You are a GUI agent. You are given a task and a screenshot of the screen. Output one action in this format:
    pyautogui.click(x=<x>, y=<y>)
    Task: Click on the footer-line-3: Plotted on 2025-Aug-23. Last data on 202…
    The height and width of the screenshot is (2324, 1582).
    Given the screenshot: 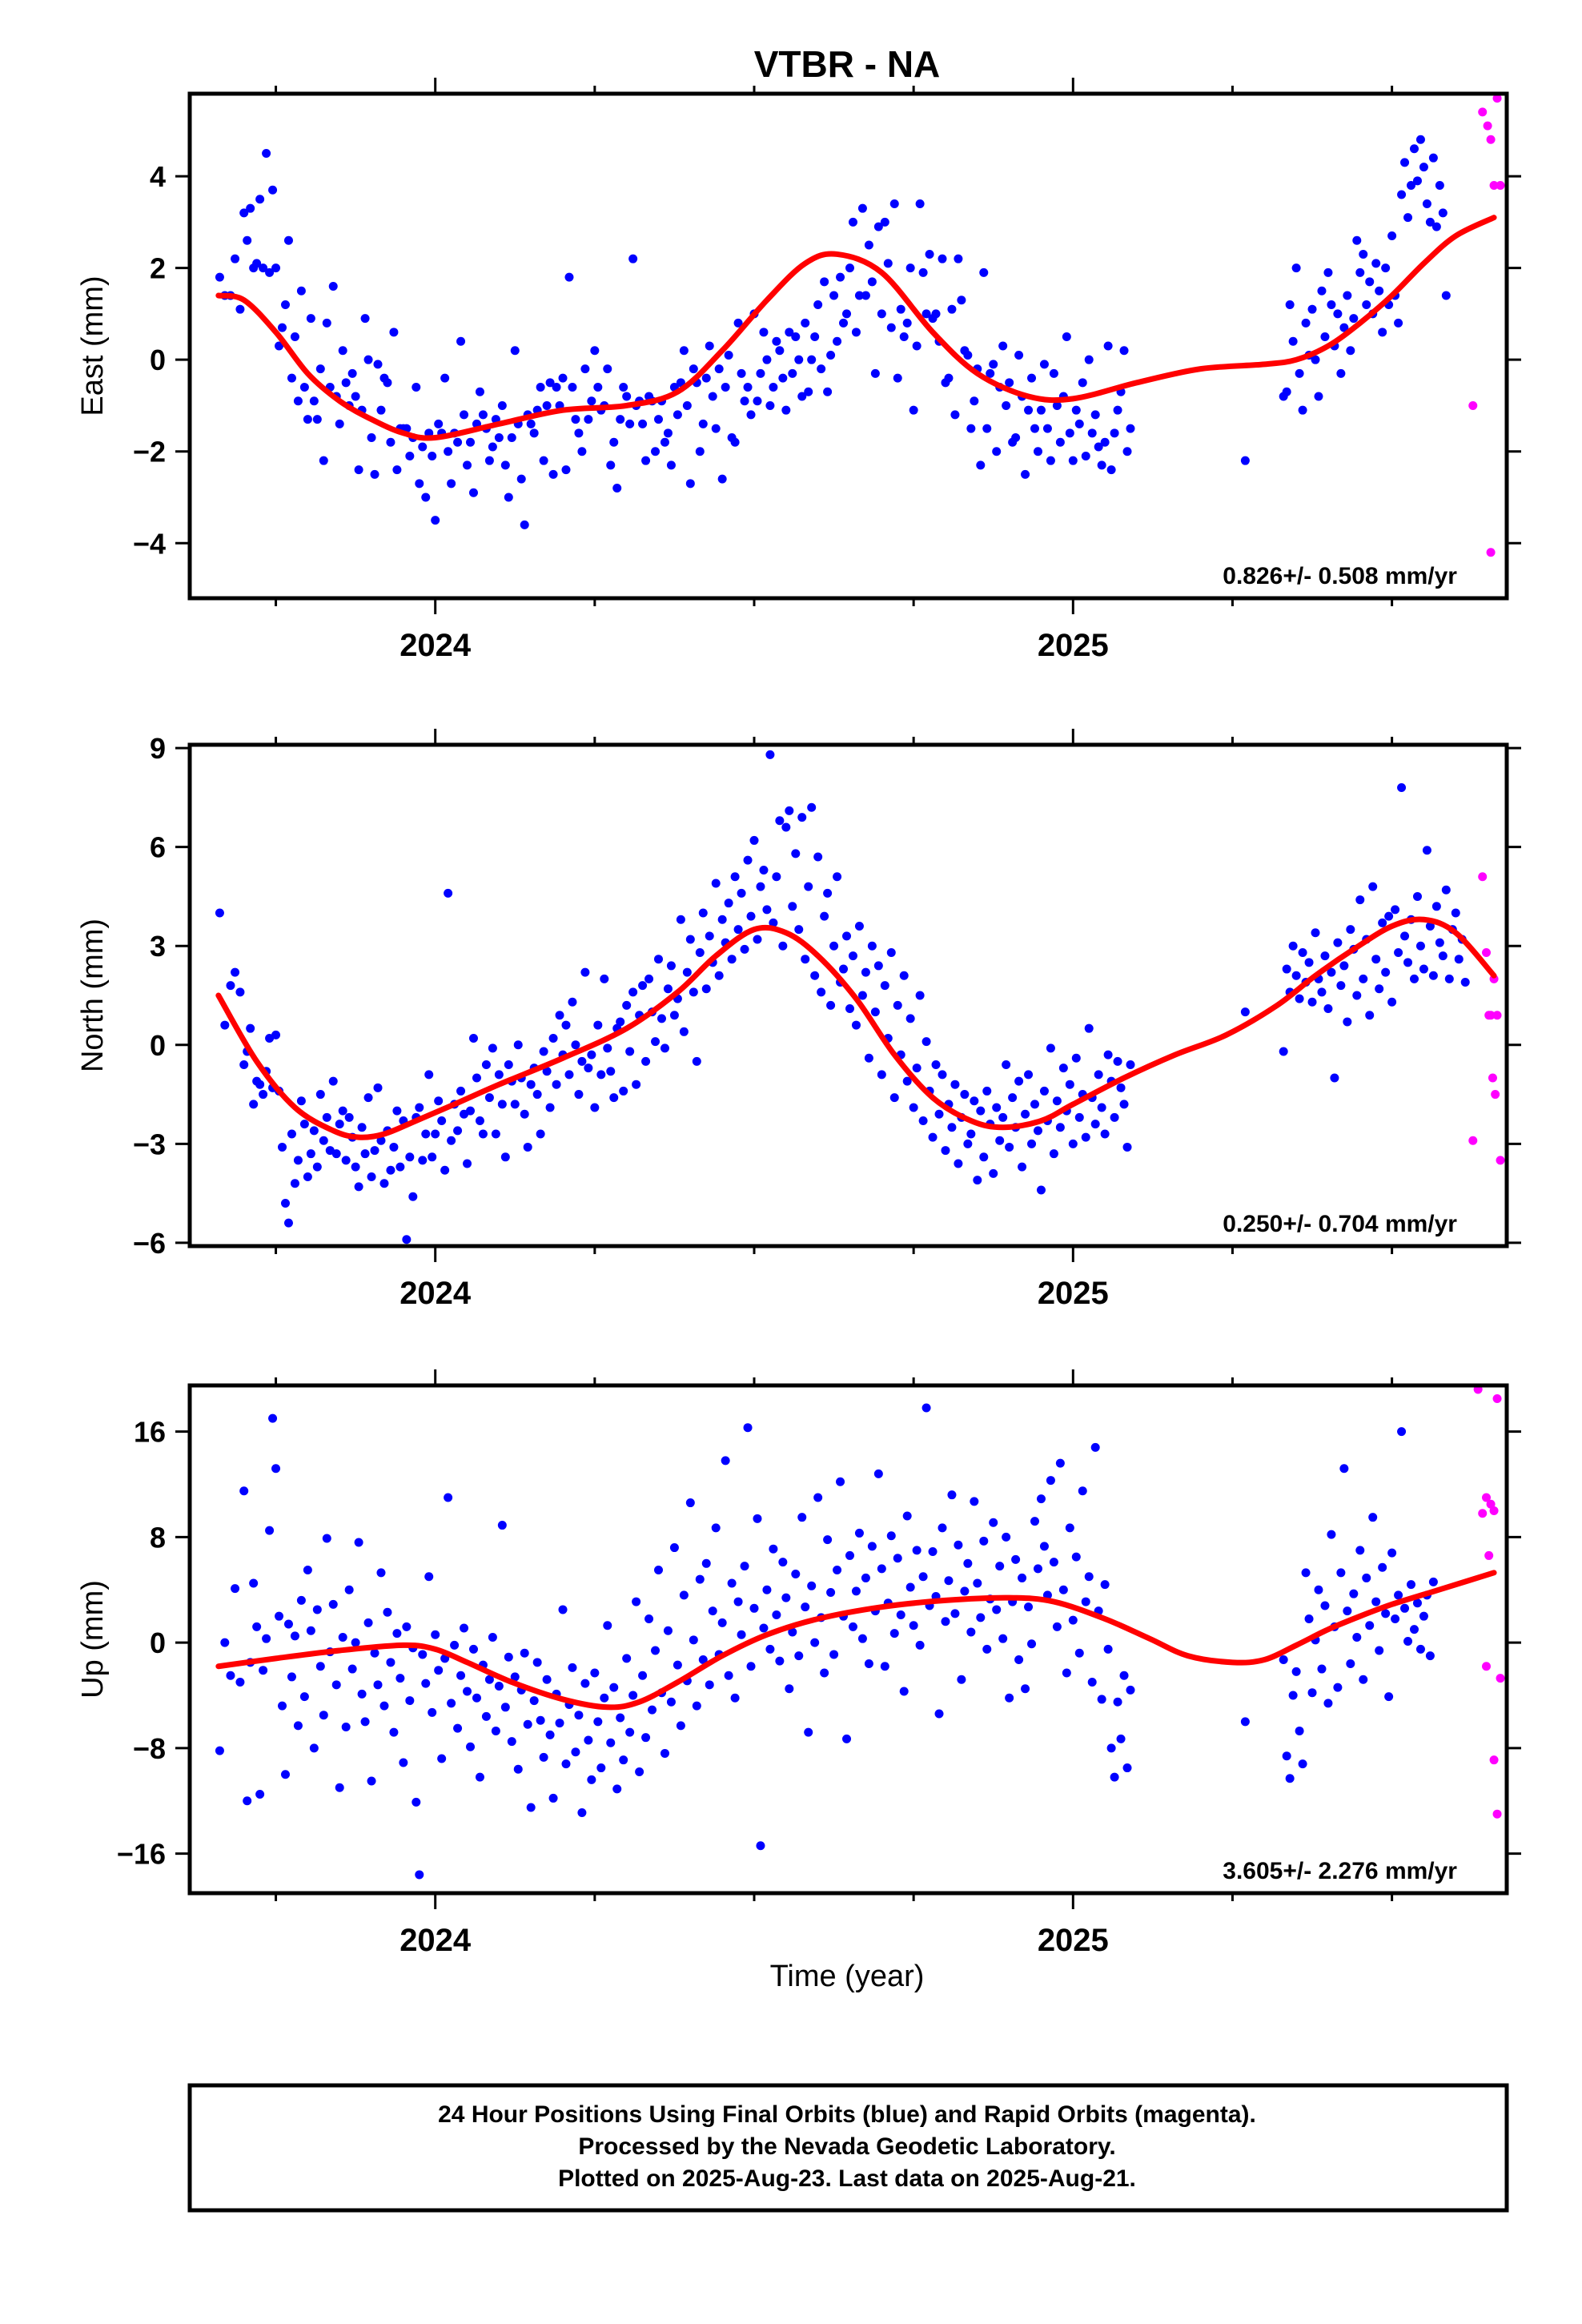 What is the action you would take?
    pyautogui.click(x=847, y=2178)
    